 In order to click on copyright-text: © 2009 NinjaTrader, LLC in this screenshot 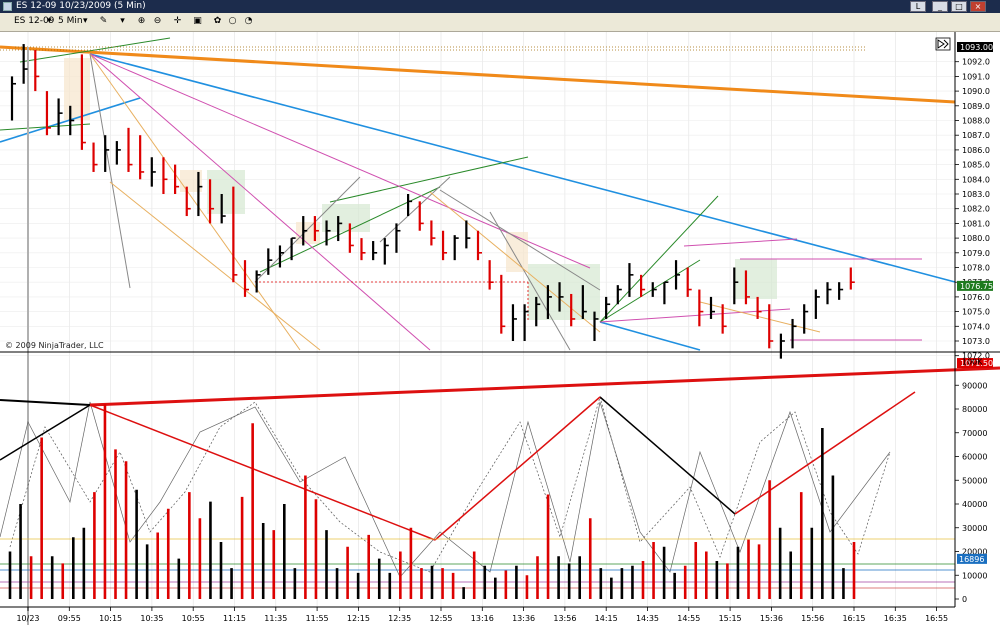, I will do `click(54, 345)`.